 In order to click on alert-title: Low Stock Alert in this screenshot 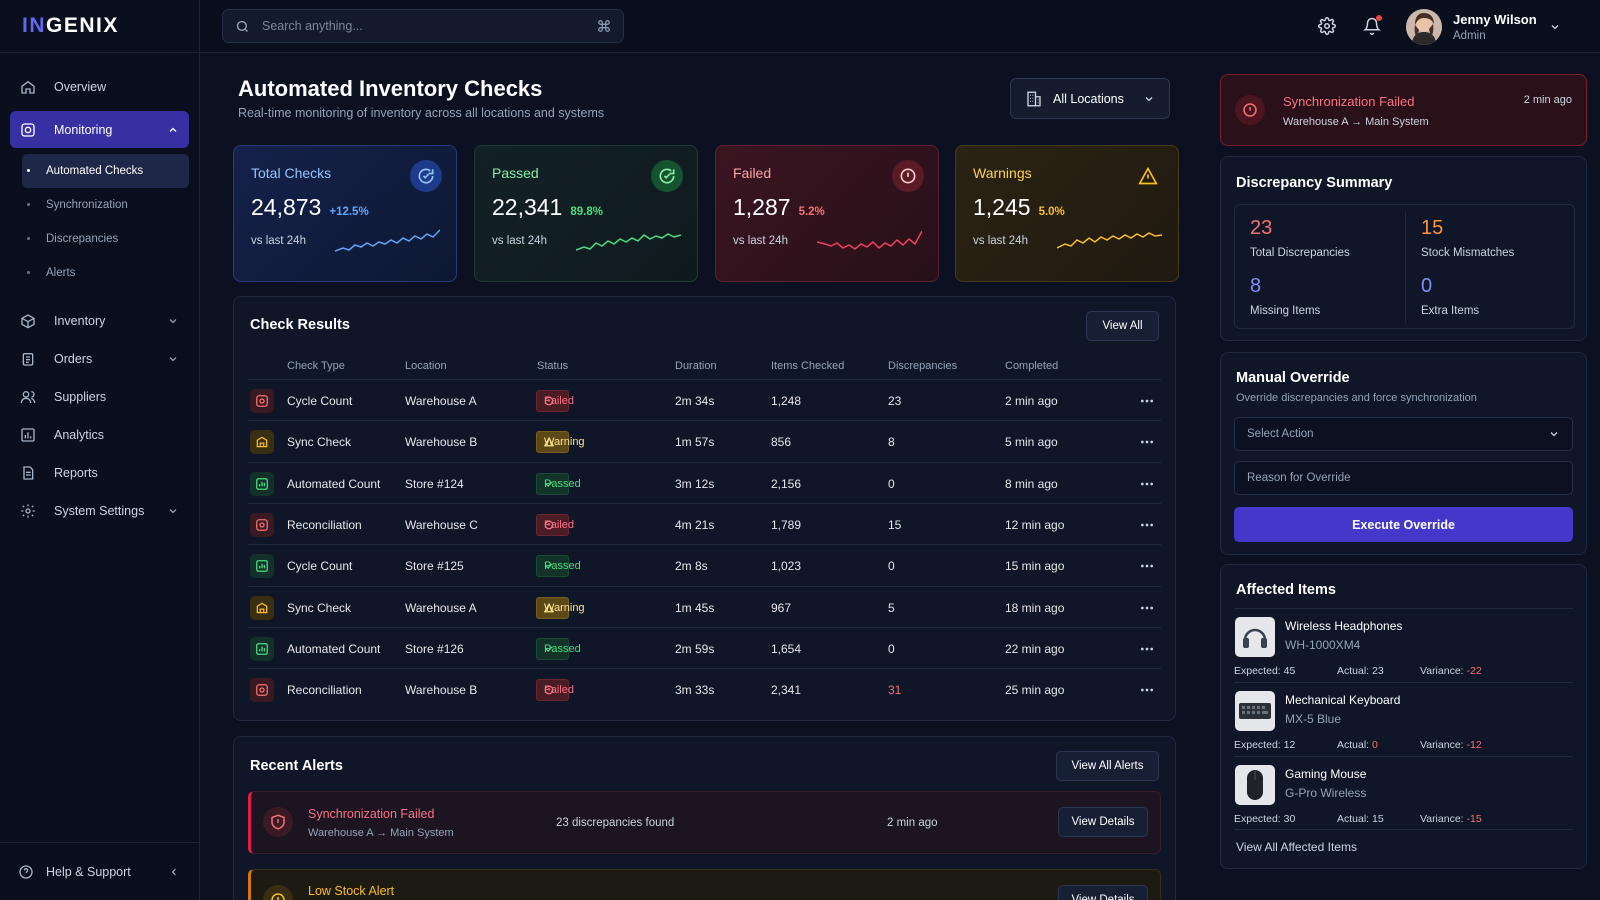, I will do `click(351, 891)`.